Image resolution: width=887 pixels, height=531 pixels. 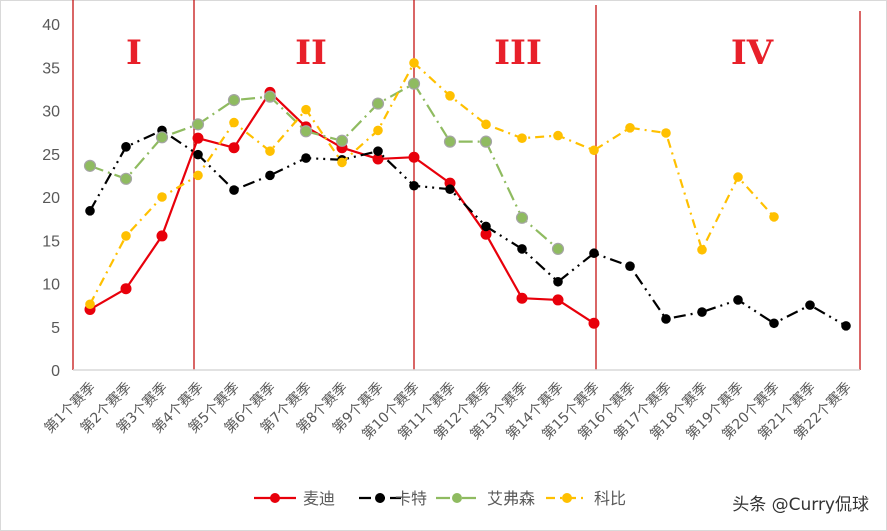 What do you see at coordinates (511, 498) in the screenshot?
I see `legend-label: 艾弗森` at bounding box center [511, 498].